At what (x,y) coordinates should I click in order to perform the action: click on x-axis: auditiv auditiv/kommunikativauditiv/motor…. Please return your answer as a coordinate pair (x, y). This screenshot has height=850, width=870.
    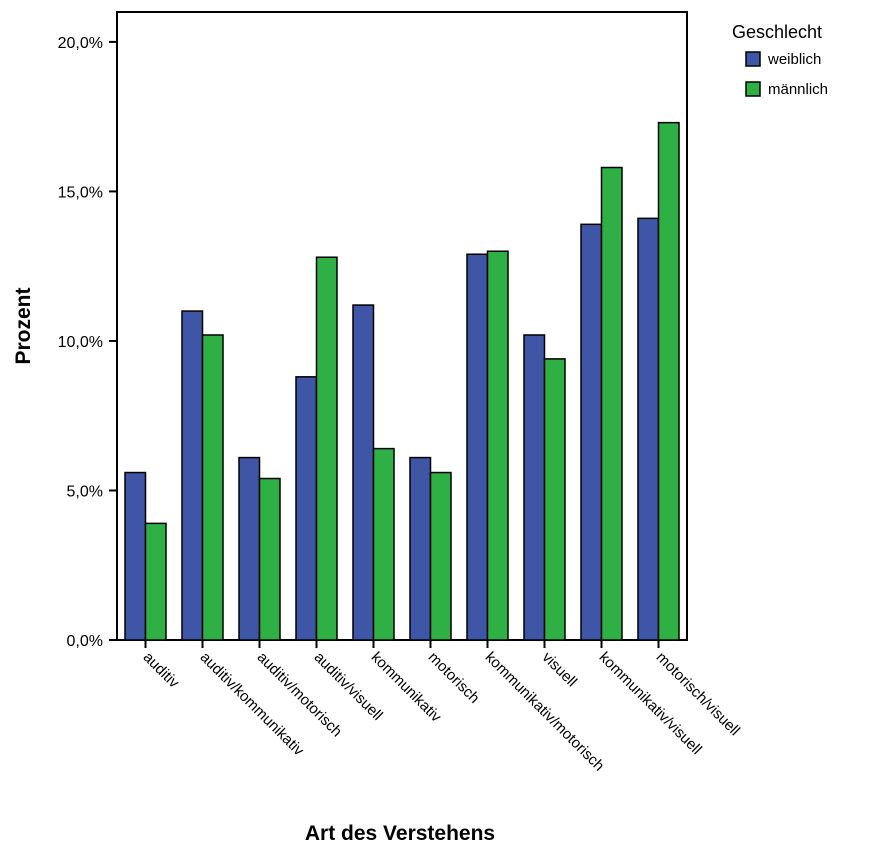
    Looking at the image, I should click on (441, 707).